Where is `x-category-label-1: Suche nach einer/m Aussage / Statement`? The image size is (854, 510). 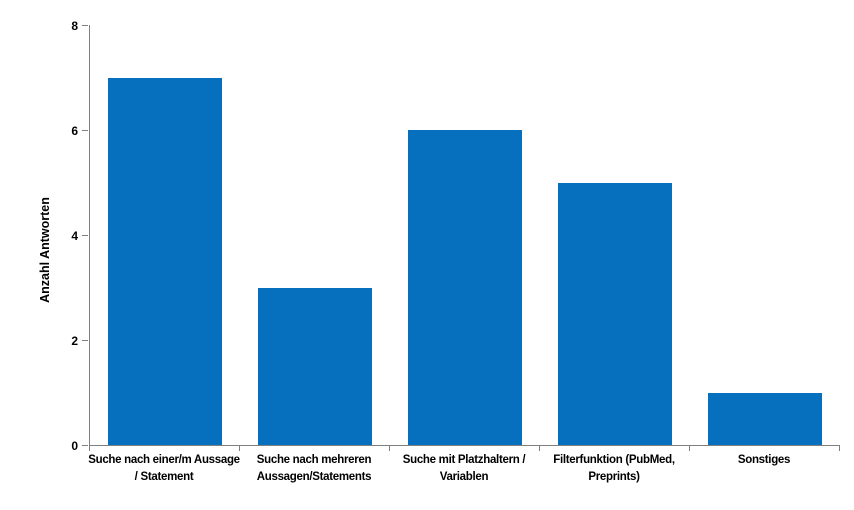
x-category-label-1: Suche nach einer/m Aussage / Statement is located at coordinates (164, 468).